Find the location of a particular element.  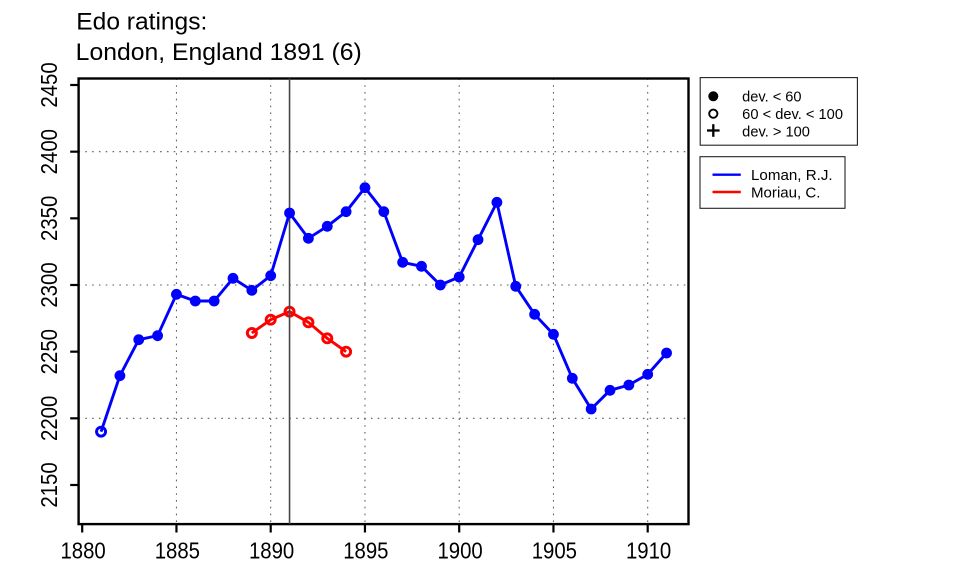

svg-text: 1905 is located at coordinates (554, 550).